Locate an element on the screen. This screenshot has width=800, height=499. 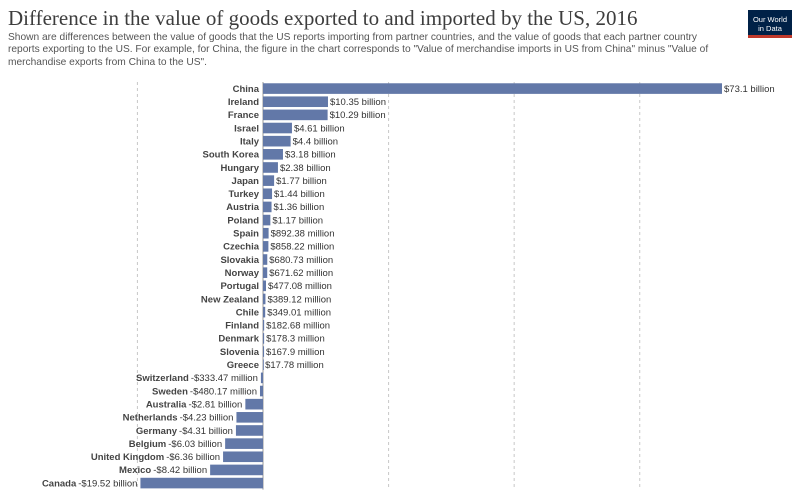
category-label: Turkey is located at coordinates (244, 194).